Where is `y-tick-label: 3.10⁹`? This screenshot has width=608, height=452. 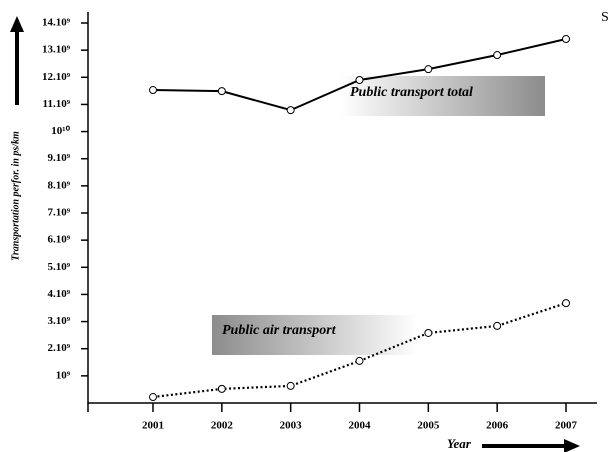
y-tick-label: 3.10⁹ is located at coordinates (58, 321).